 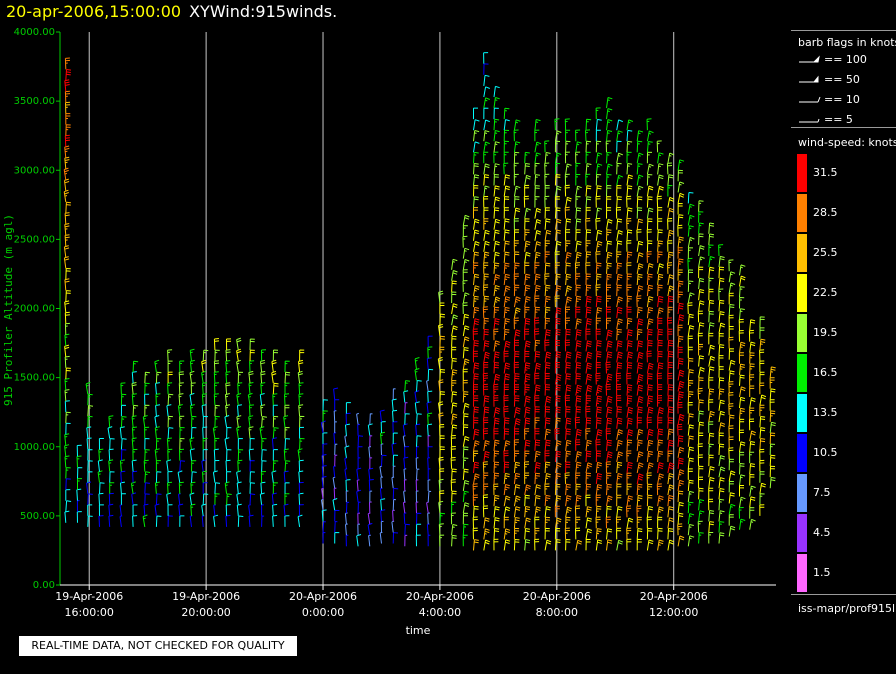 I want to click on speed-swatch, so click(x=802, y=293).